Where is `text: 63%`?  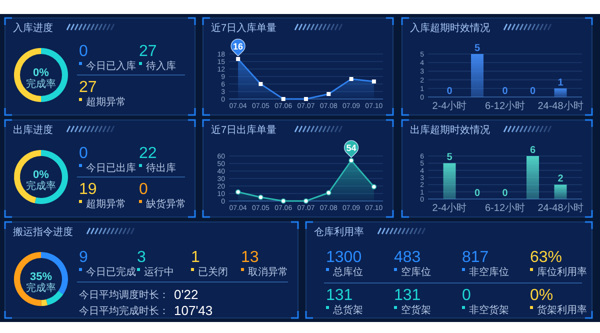 text: 63% is located at coordinates (546, 257).